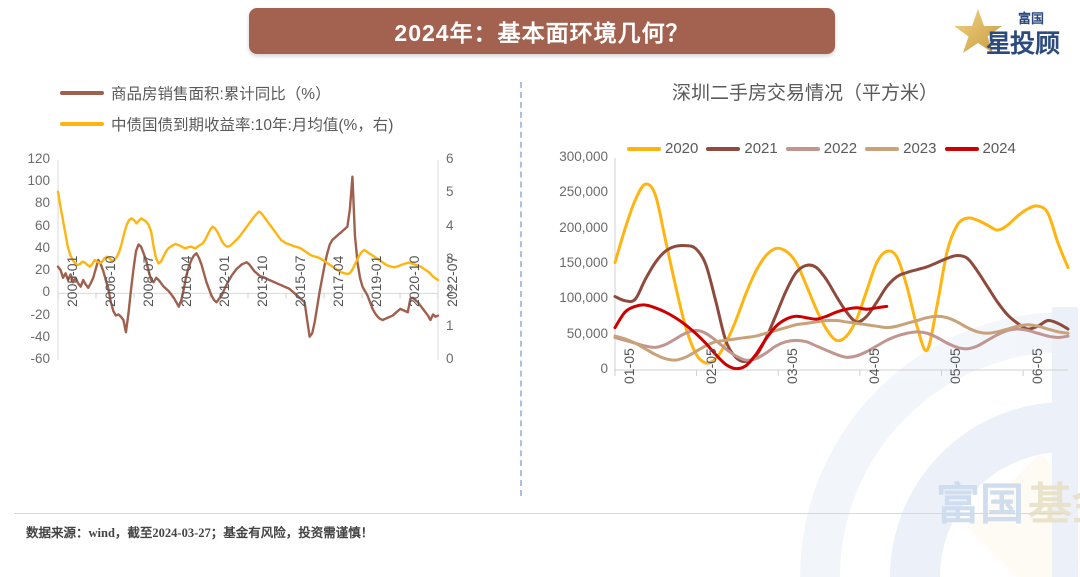 This screenshot has height=577, width=1080. I want to click on axis-tick-label: 2008-07, so click(148, 281).